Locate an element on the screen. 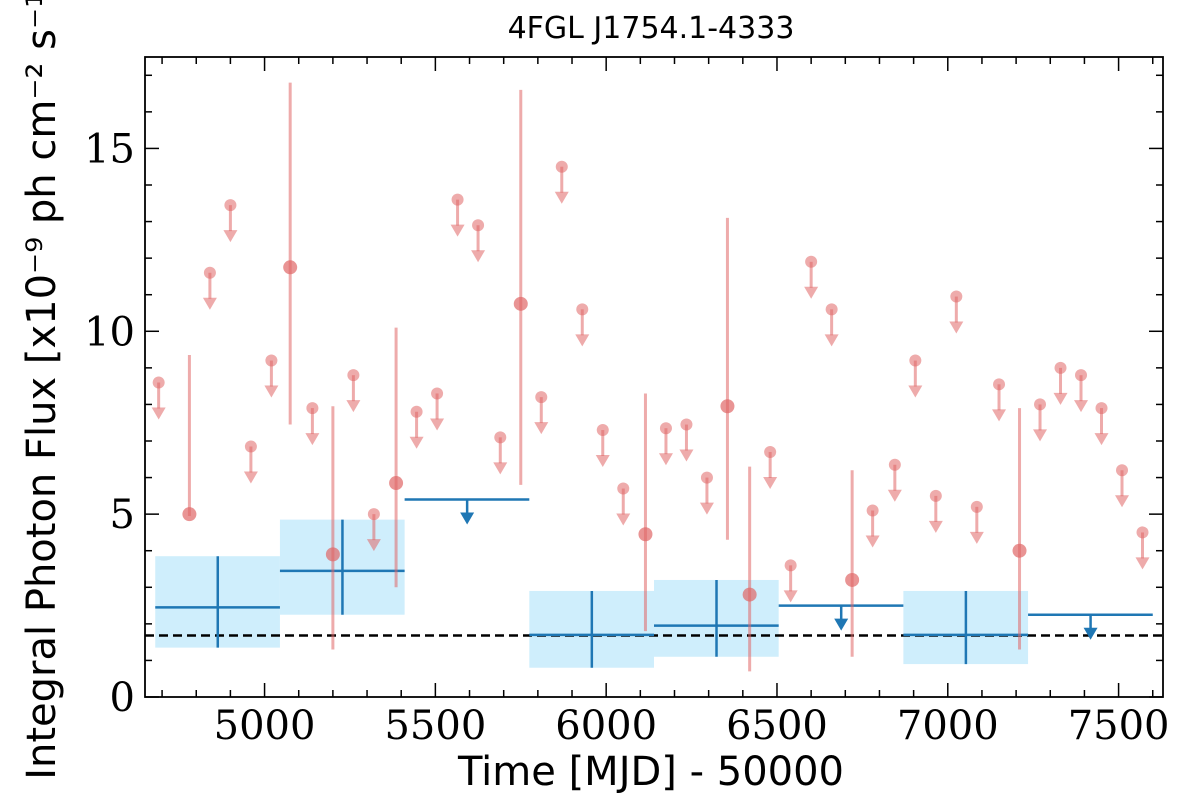  y-tick-label: 15 is located at coordinates (109, 149).